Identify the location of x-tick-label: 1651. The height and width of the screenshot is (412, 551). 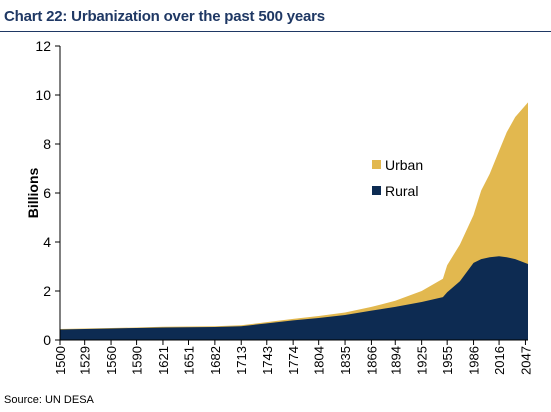
(188, 360).